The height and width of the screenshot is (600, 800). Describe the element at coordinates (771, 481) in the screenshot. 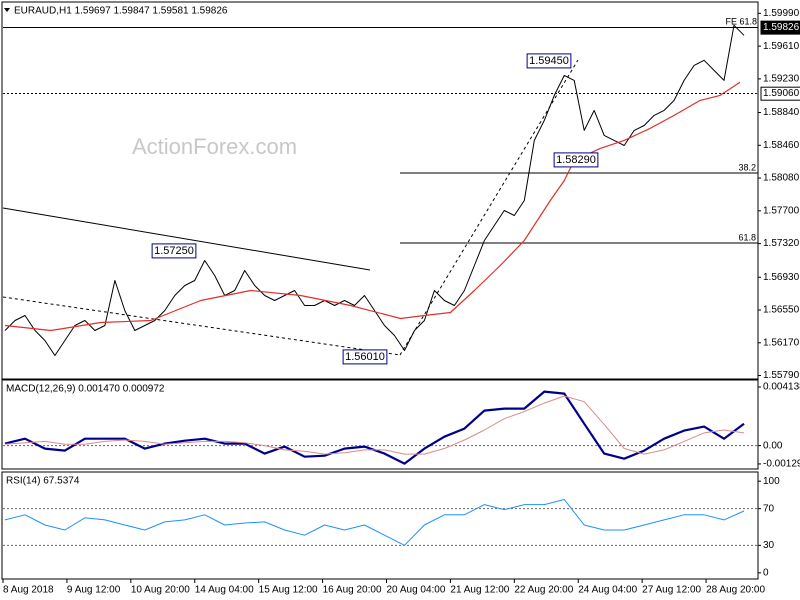

I see `y-tick-label: 100` at that location.